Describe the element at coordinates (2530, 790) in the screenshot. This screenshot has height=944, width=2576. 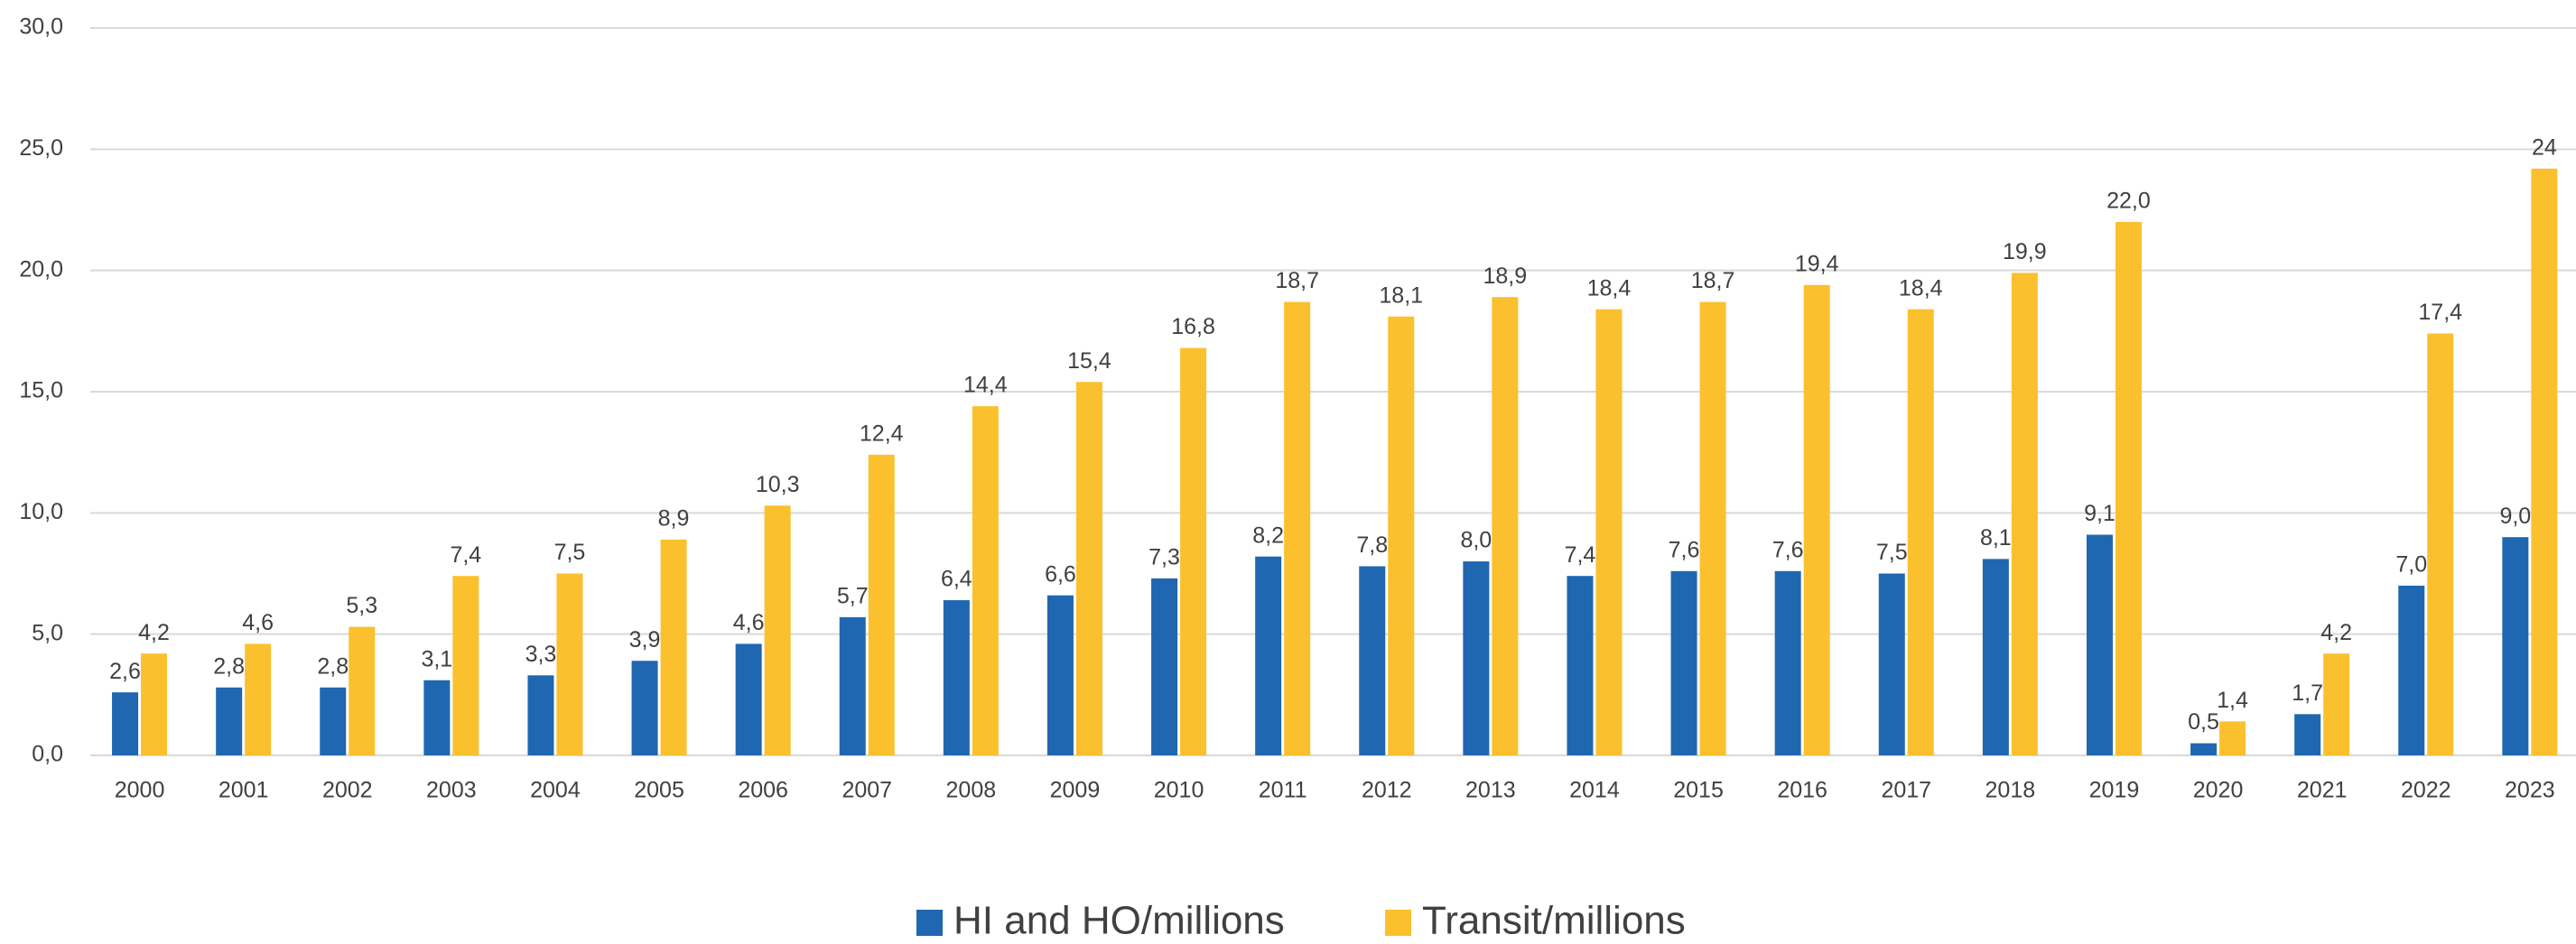
I see `x-tick-label: 2023` at that location.